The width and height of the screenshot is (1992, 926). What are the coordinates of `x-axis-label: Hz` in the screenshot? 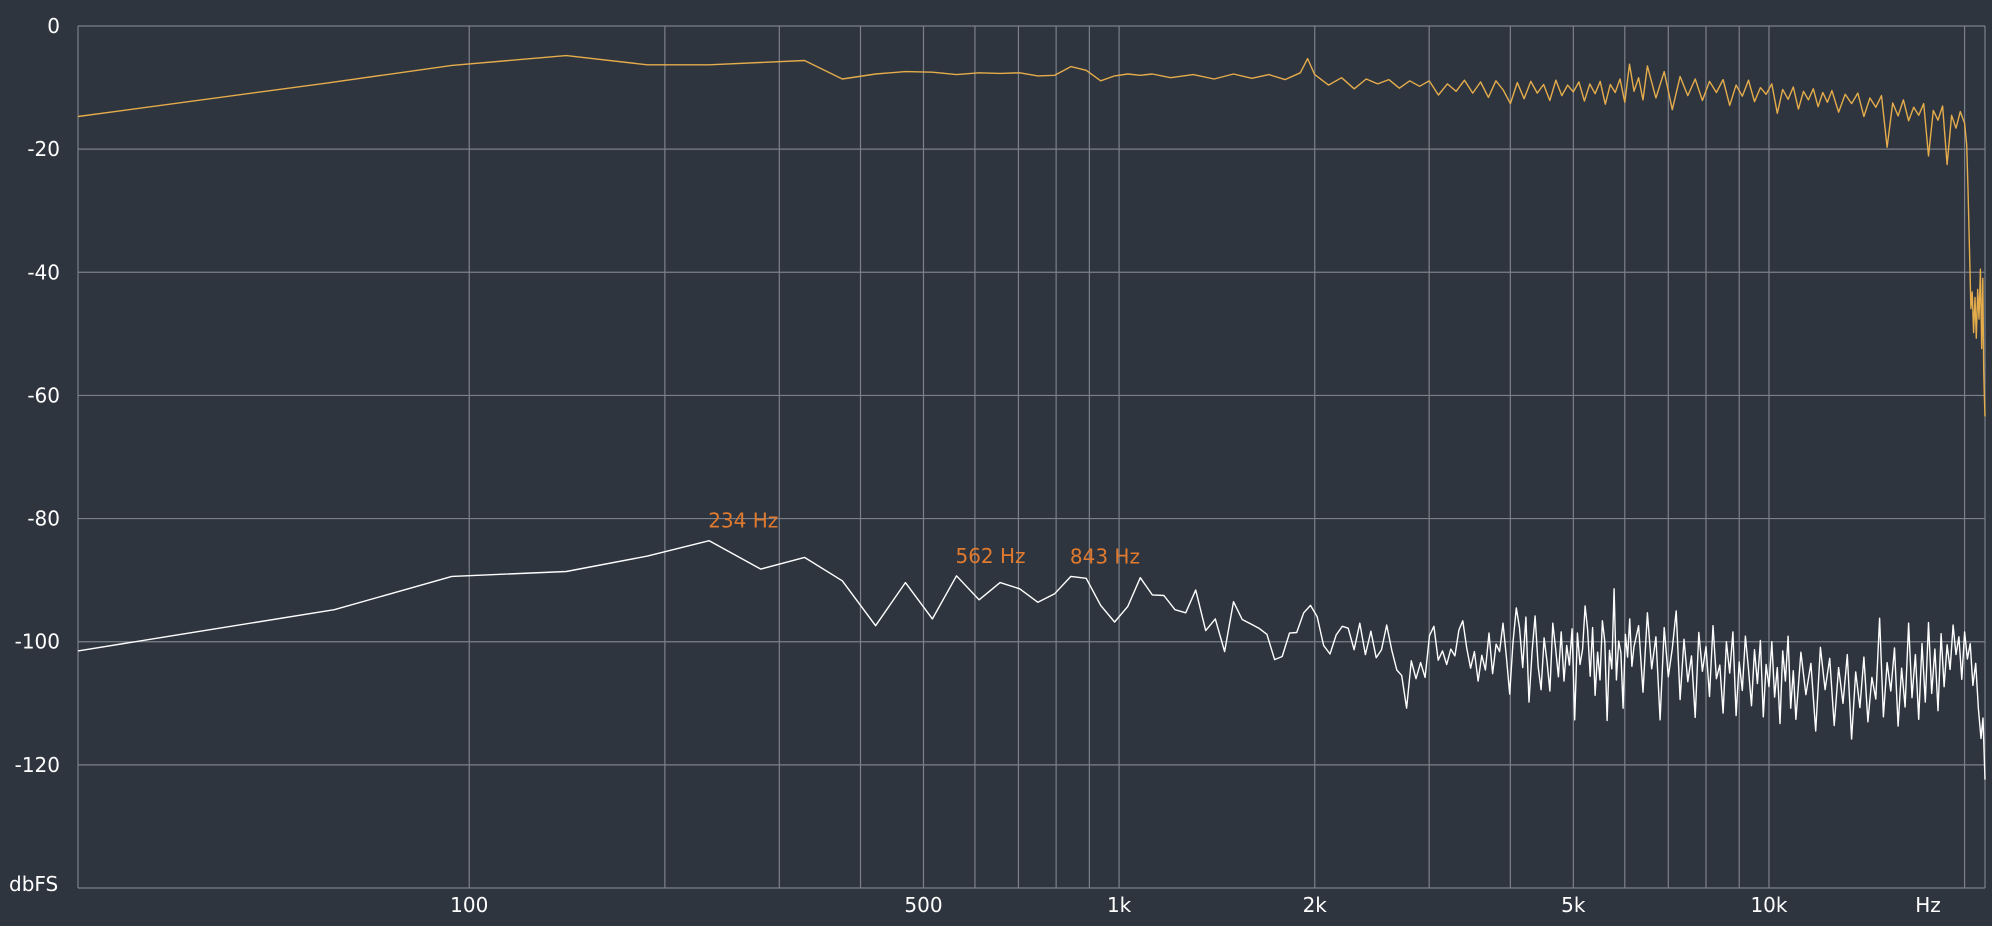 It's located at (1928, 905).